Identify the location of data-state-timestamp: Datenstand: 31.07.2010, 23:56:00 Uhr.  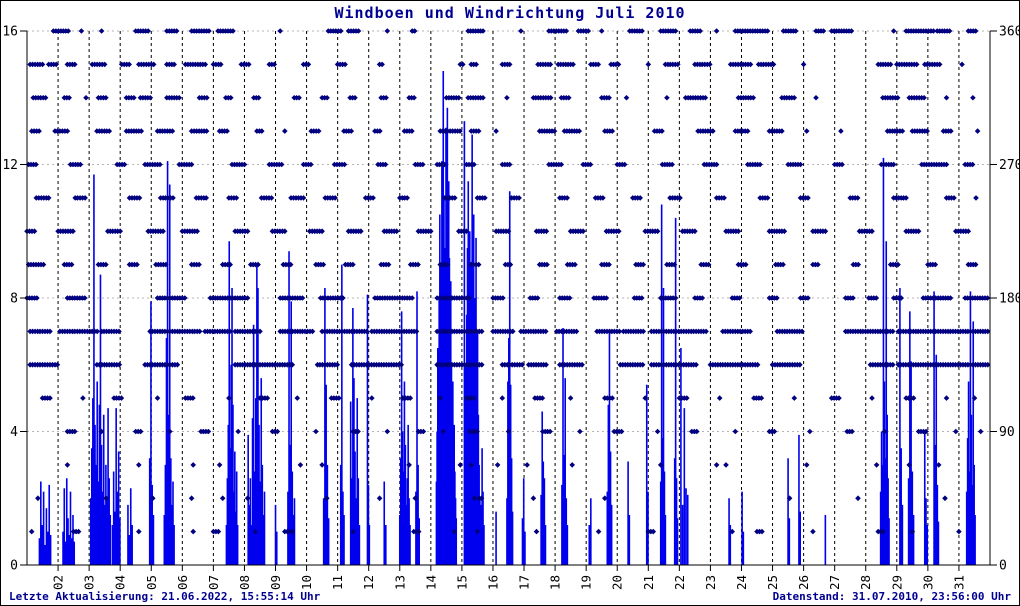
(891, 596).